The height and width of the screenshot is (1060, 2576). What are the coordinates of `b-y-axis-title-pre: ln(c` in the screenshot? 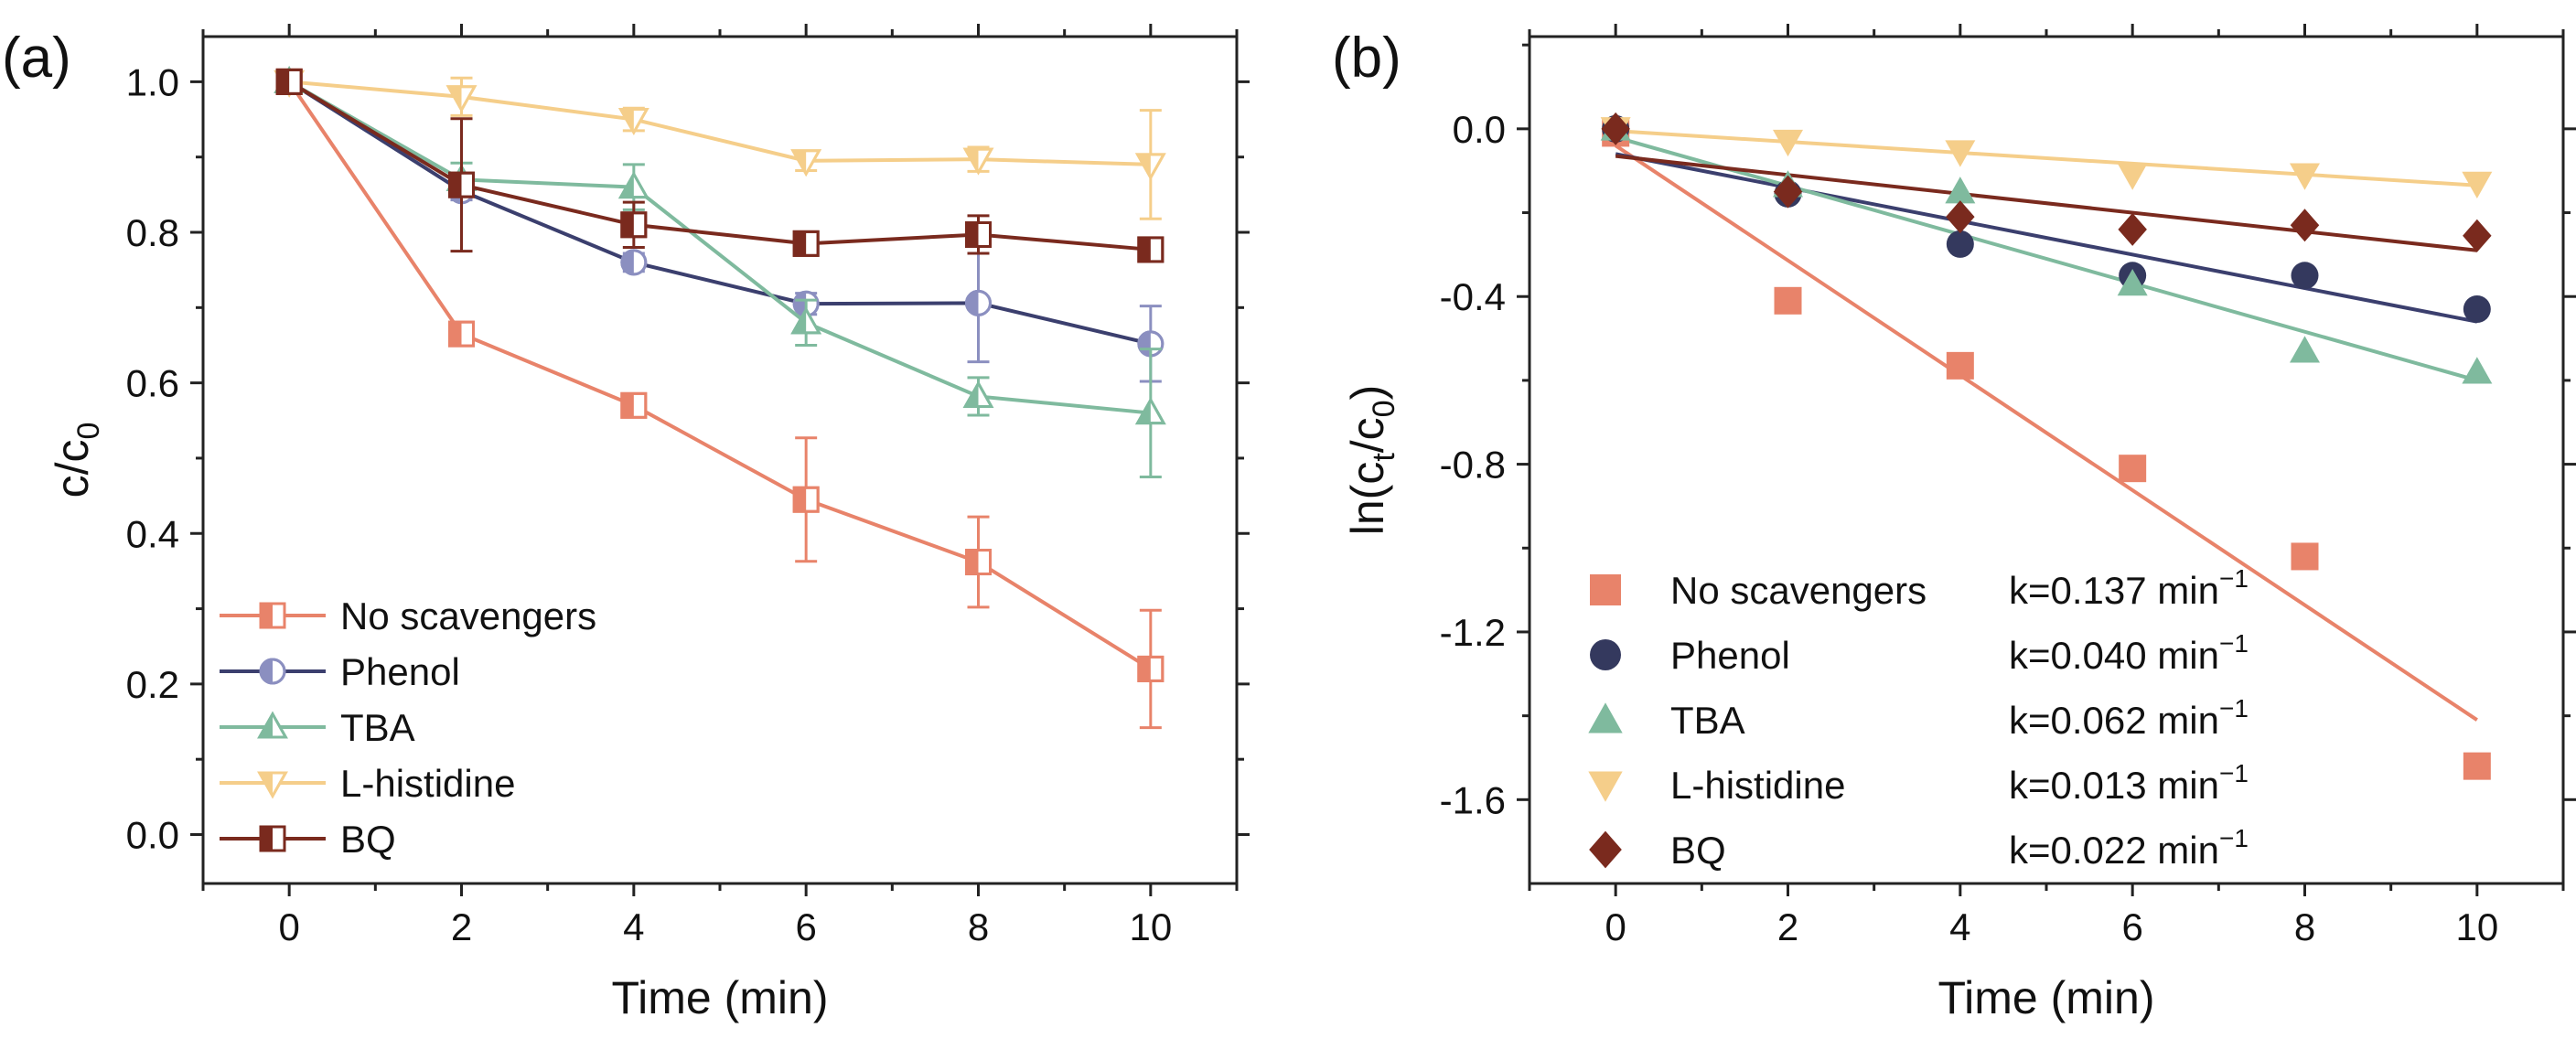 It's located at (1368, 499).